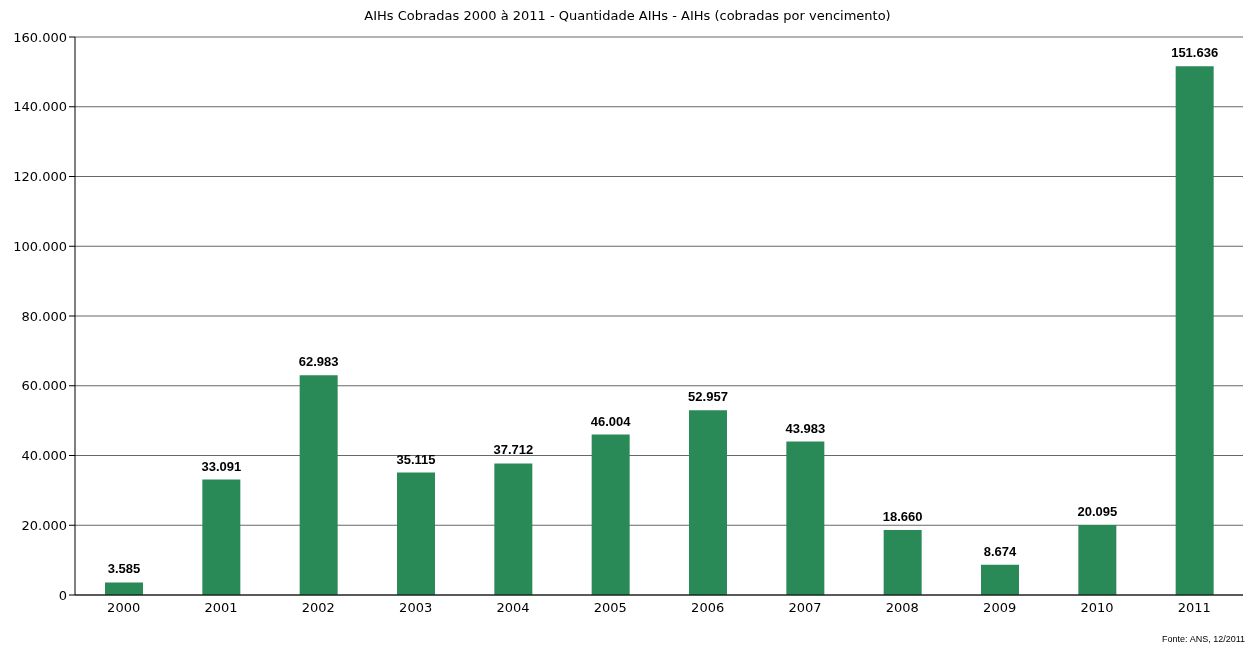  Describe the element at coordinates (44, 386) in the screenshot. I see `y-tick-label: 60.000` at that location.